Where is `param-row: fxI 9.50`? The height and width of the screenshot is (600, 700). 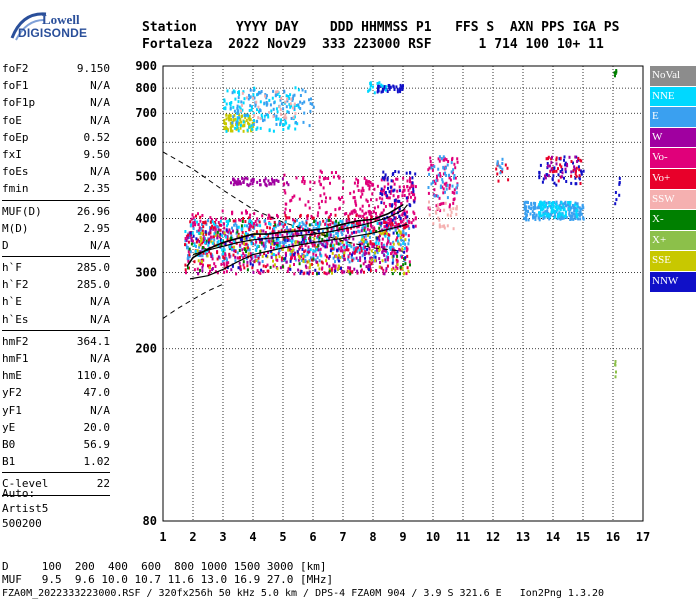
param-row: fxI 9.50 is located at coordinates (56, 154).